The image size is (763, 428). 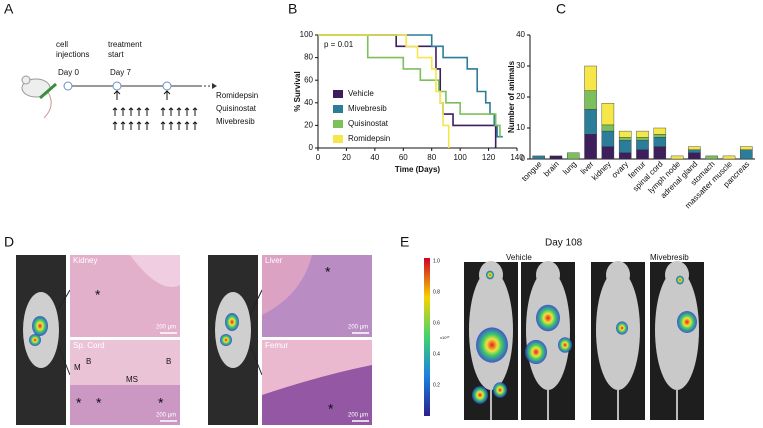 I want to click on text: Day 7, so click(x=120, y=72).